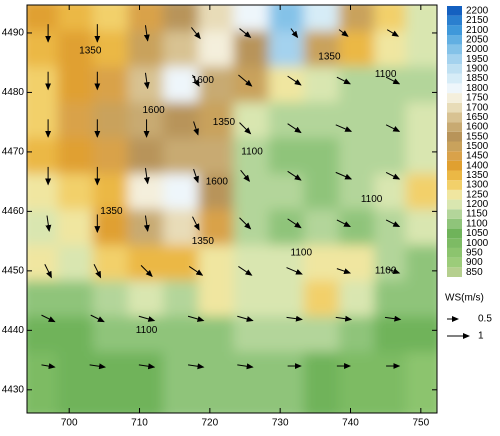  Describe the element at coordinates (477, 10) in the screenshot. I see `colorbar-label: 2200` at that location.